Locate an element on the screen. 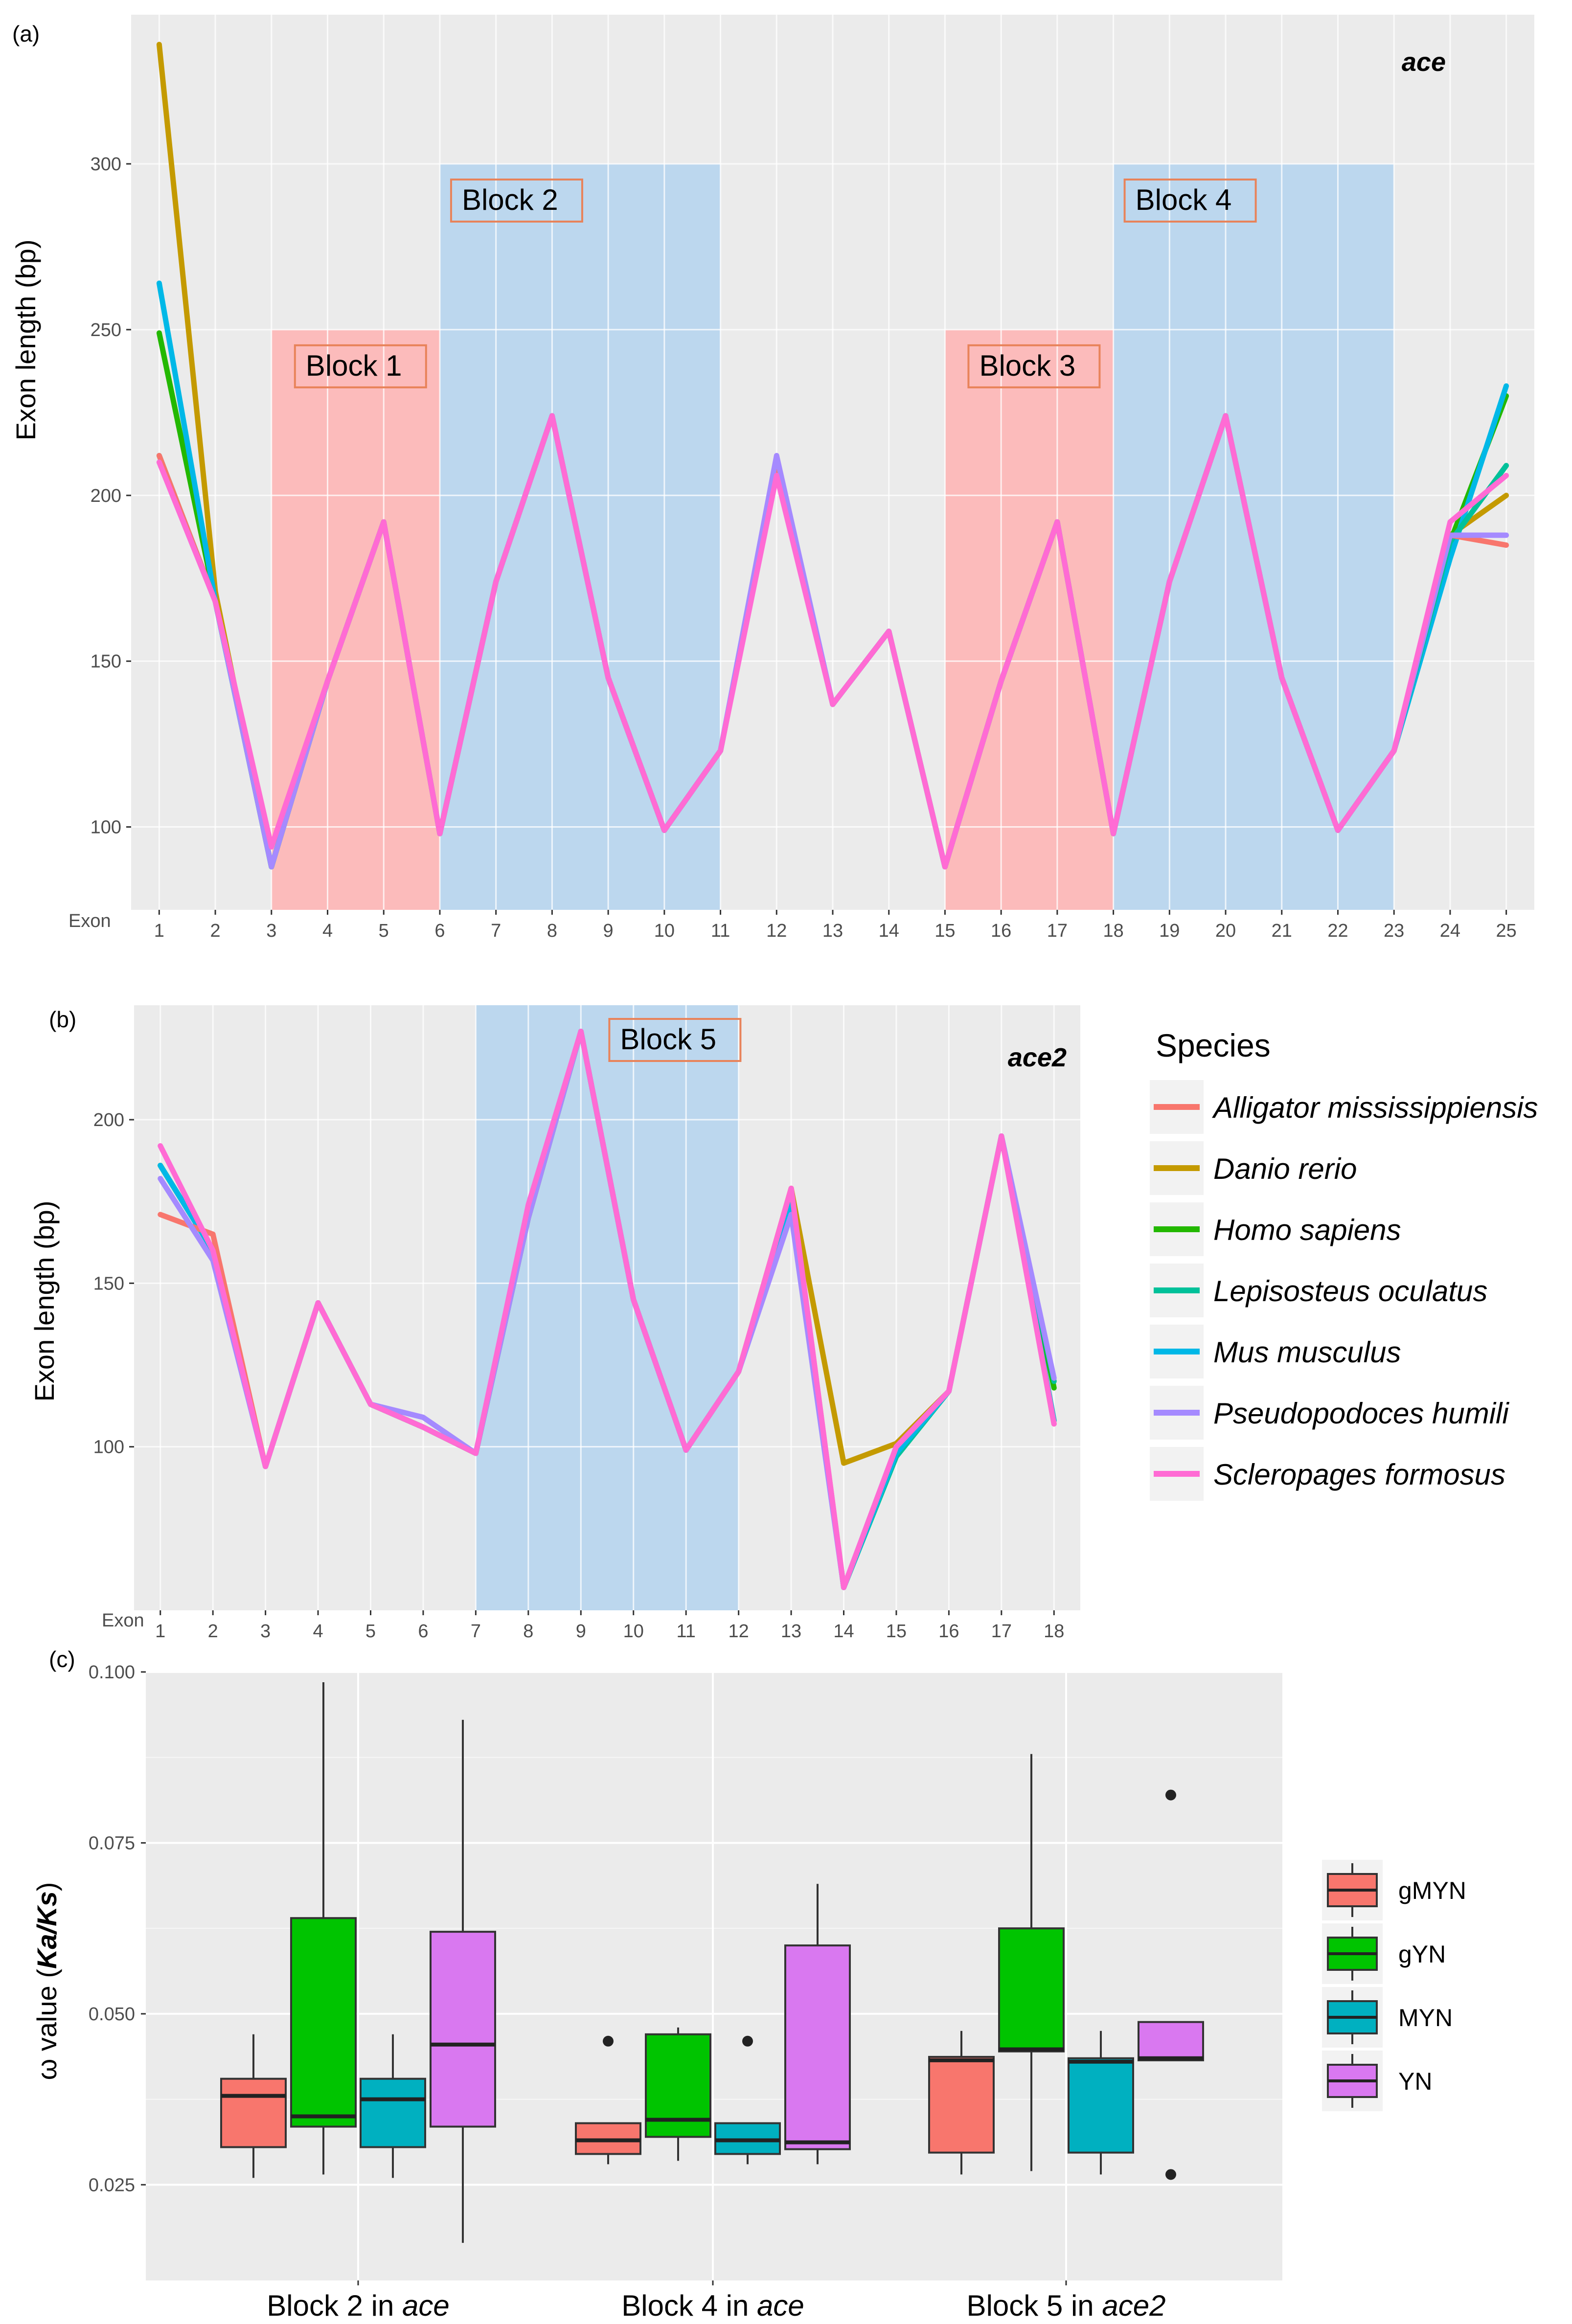 The width and height of the screenshot is (1572, 2324). legend-label: Lepisosteus oculatus is located at coordinates (1350, 1291).